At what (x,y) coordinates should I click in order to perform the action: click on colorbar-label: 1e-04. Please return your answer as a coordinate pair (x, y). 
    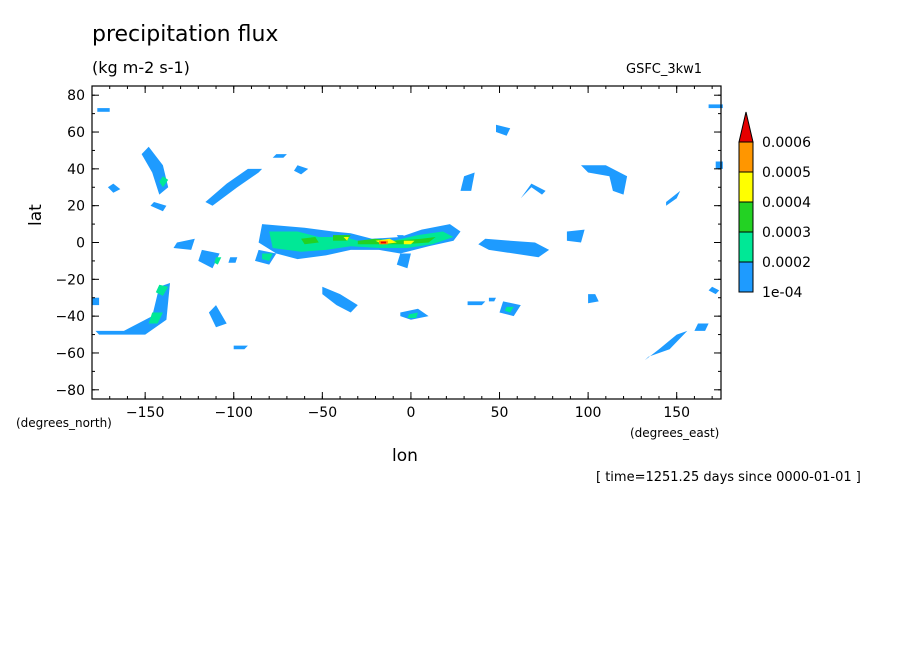
    Looking at the image, I should click on (782, 293).